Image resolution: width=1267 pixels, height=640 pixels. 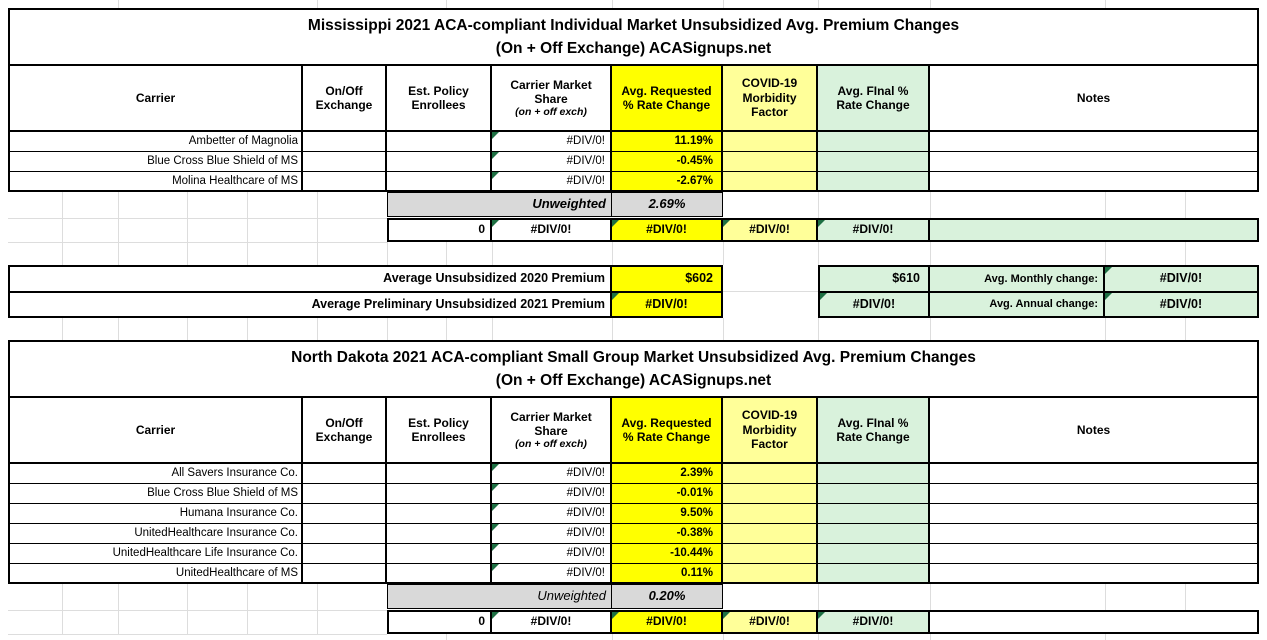 I want to click on cell-requested-rate: -0.45%, so click(x=667, y=162).